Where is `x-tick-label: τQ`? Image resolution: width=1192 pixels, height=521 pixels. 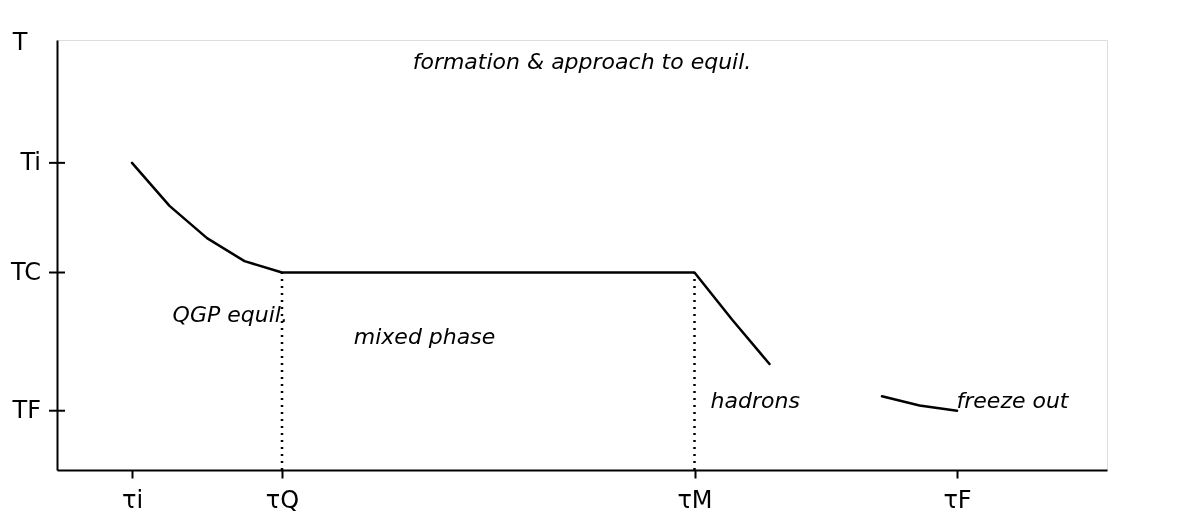 x-tick-label: τQ is located at coordinates (282, 499).